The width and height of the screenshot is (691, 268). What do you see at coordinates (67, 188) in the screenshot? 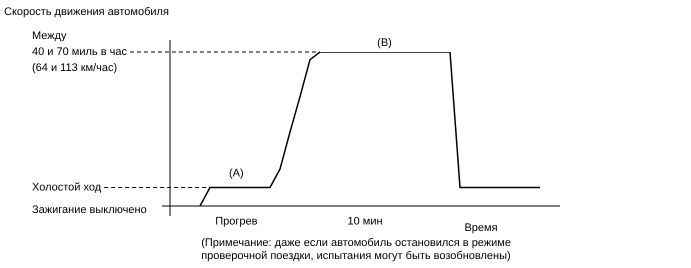
I see `ref-line-label: Холостой ход` at bounding box center [67, 188].